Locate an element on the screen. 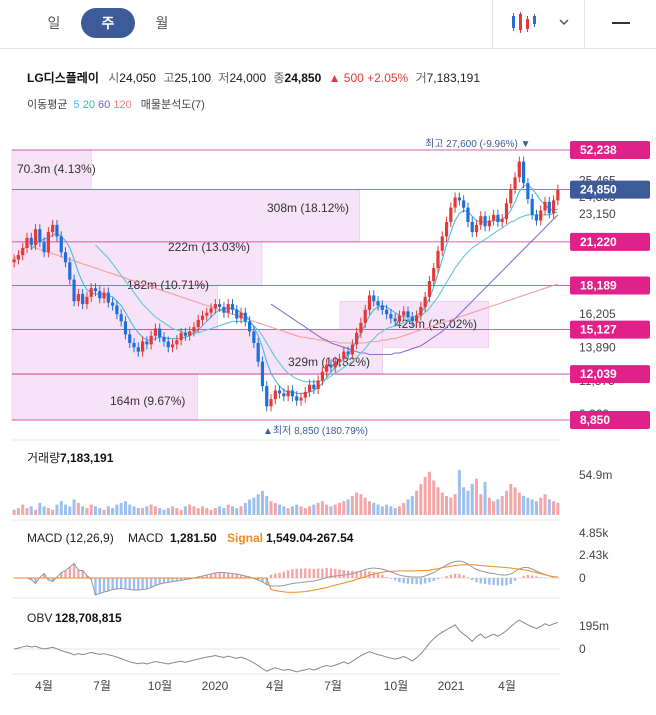  open-value: 24,050 is located at coordinates (137, 78).